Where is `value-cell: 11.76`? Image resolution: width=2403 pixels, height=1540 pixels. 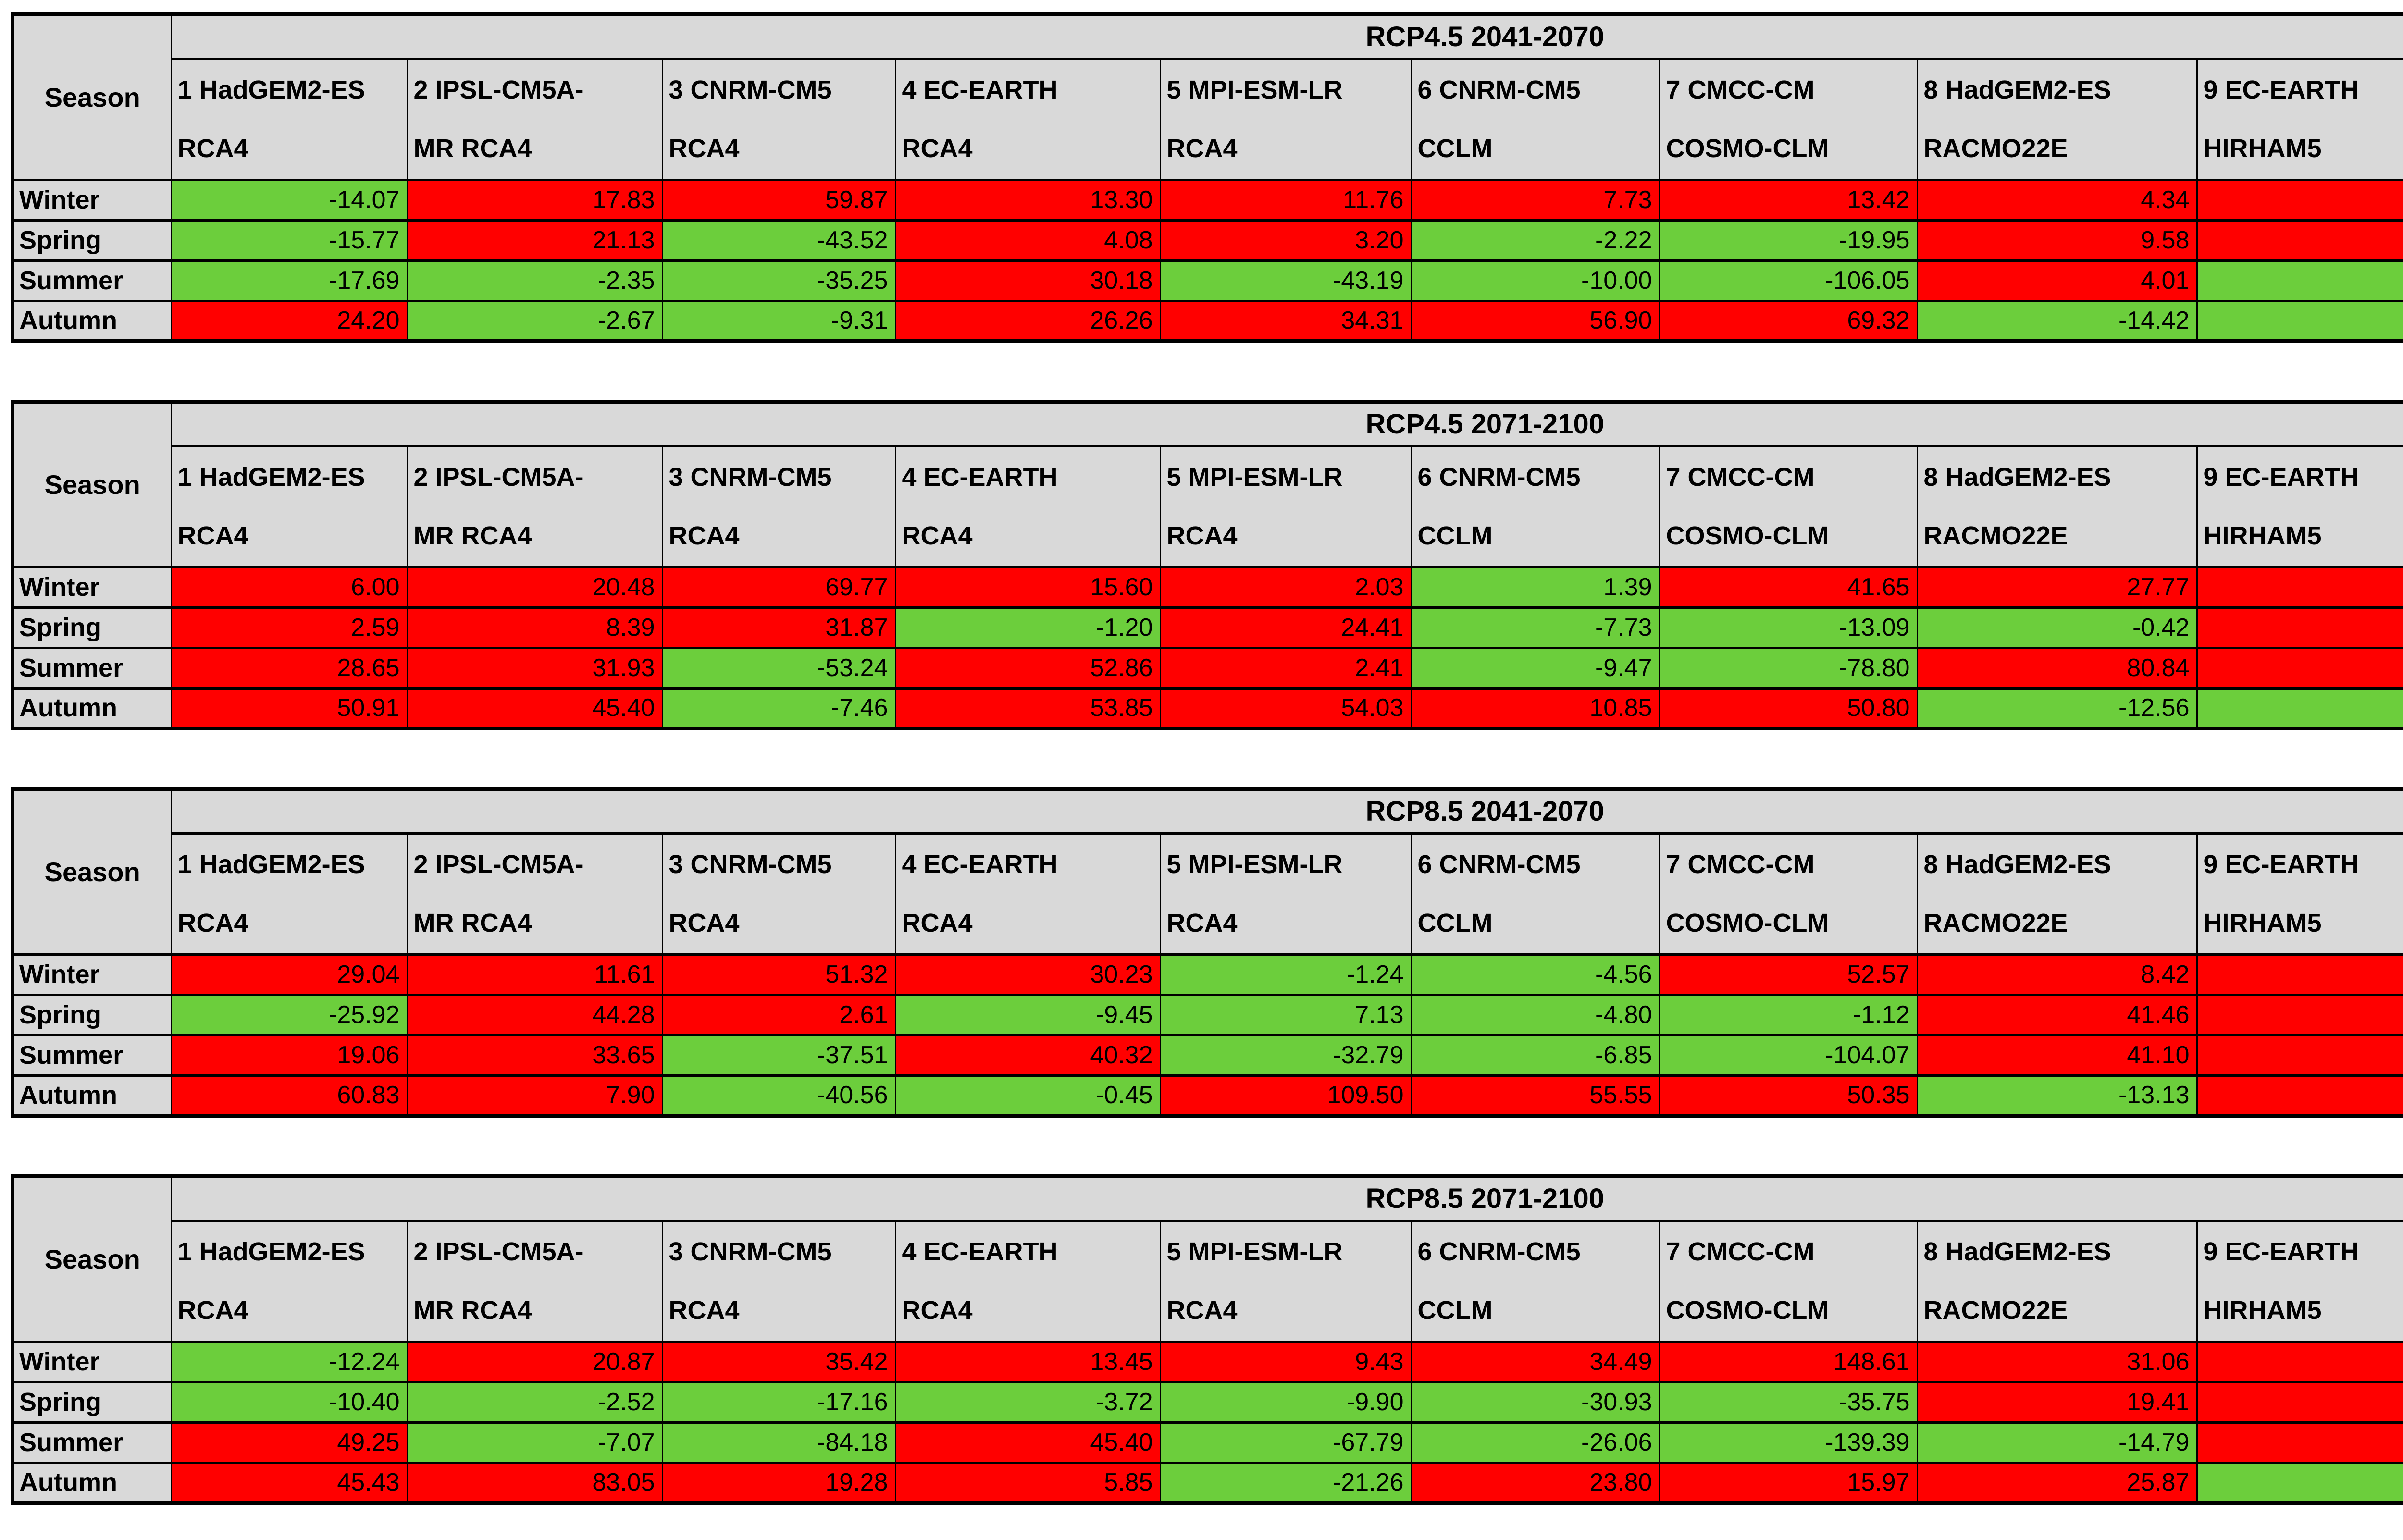
value-cell: 11.76 is located at coordinates (1286, 200).